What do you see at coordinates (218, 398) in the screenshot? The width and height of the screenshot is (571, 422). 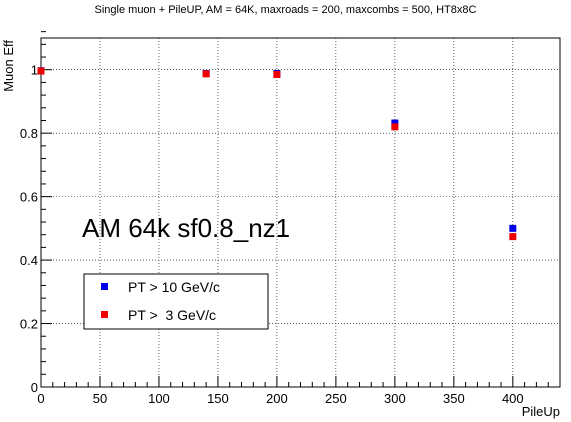 I see `x-tick-label: 150` at bounding box center [218, 398].